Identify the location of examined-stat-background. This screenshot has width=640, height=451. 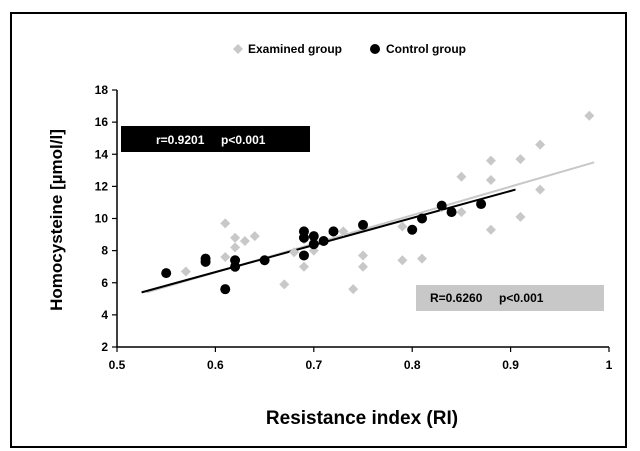
(510, 298).